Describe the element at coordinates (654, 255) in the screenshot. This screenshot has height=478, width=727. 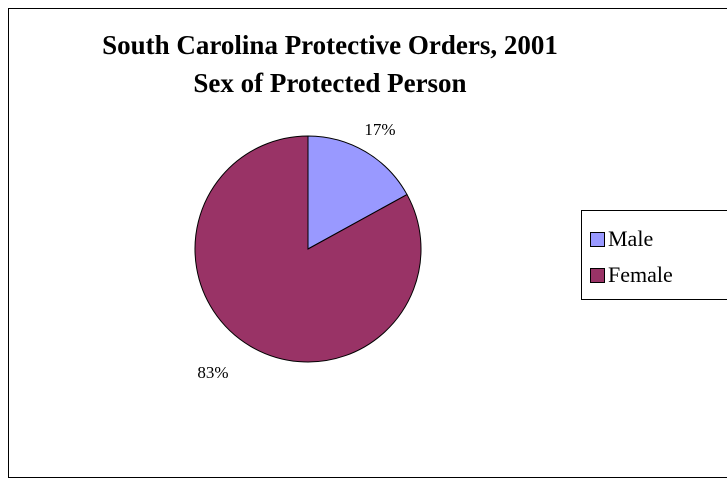
I see `legend: Male Female` at that location.